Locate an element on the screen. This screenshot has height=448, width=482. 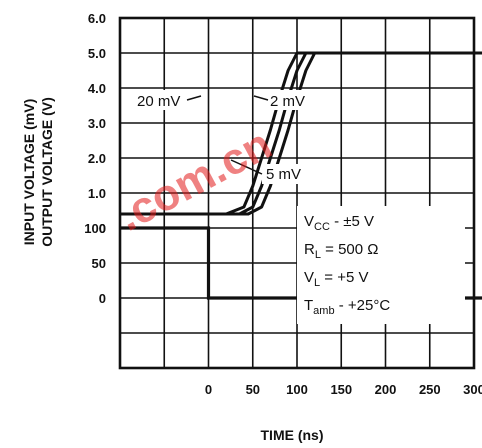
input-voltage-ticks: 100 50 0 is located at coordinates (95, 263).